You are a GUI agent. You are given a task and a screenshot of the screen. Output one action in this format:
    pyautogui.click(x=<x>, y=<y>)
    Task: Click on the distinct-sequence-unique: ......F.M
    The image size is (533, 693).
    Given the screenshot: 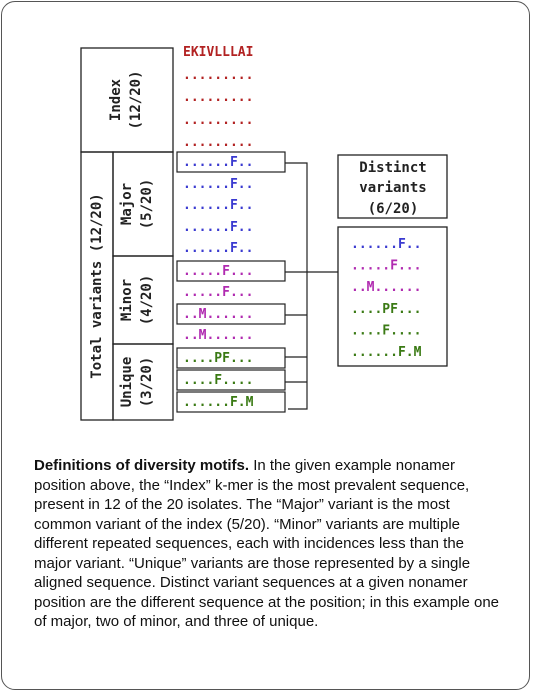 What is the action you would take?
    pyautogui.click(x=386, y=352)
    